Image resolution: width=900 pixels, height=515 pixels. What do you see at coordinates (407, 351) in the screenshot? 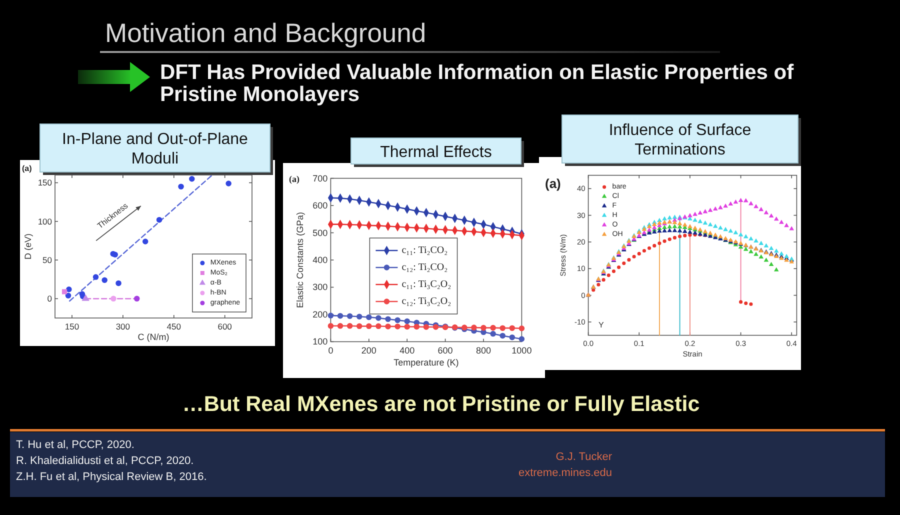
I see `x-tick-label: 400` at bounding box center [407, 351].